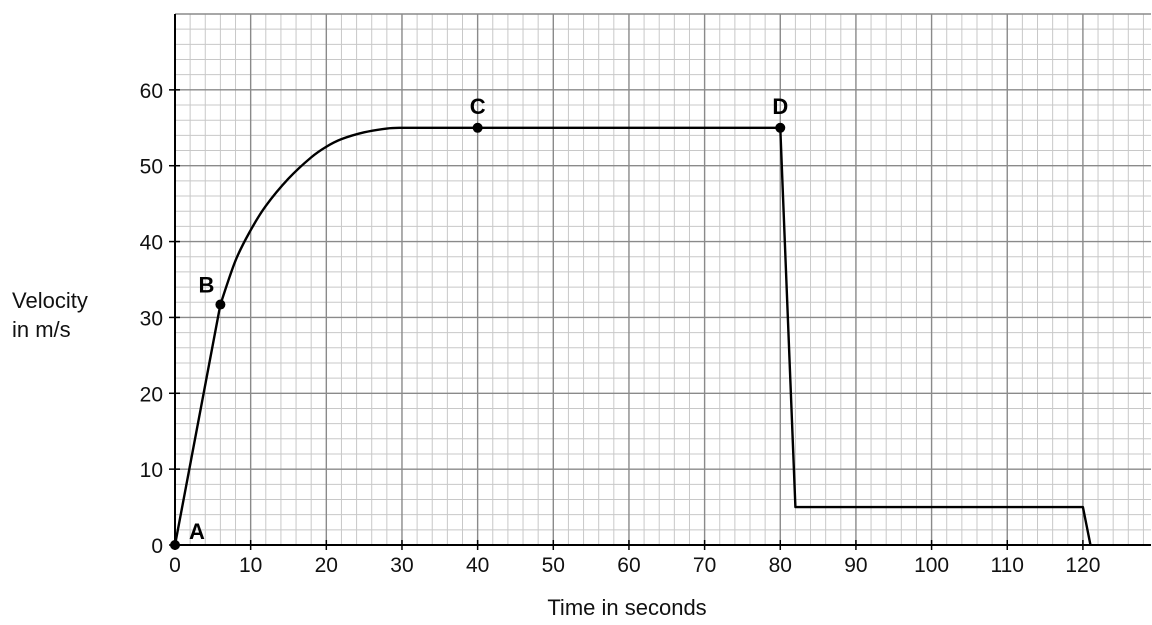 This screenshot has height=625, width=1152. Describe the element at coordinates (704, 565) in the screenshot. I see `x-tick-label: 70` at that location.